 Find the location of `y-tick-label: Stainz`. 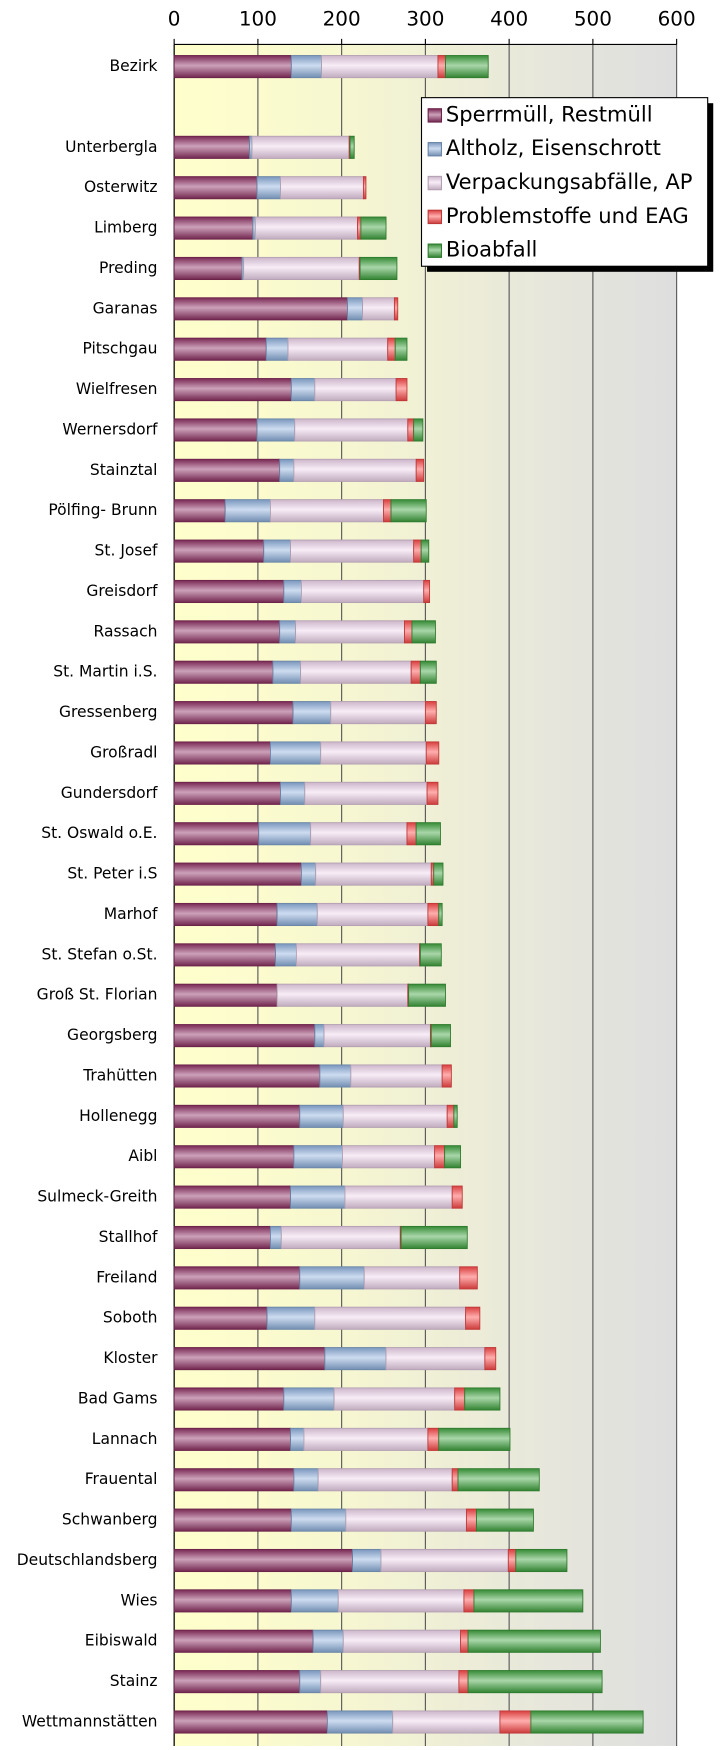

y-tick-label: Stainz is located at coordinates (134, 1681).